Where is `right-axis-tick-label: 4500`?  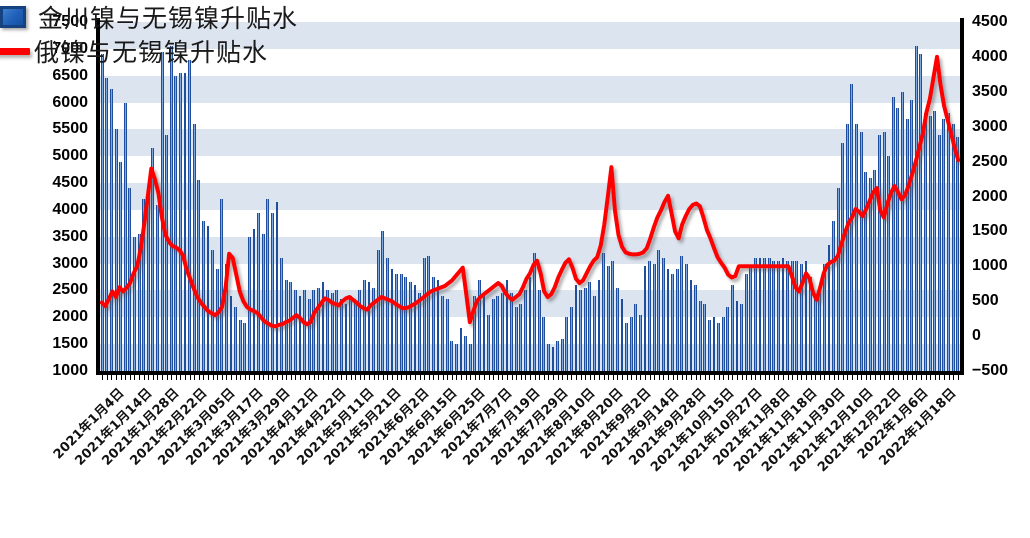
right-axis-tick-label: 4500 is located at coordinates (990, 21).